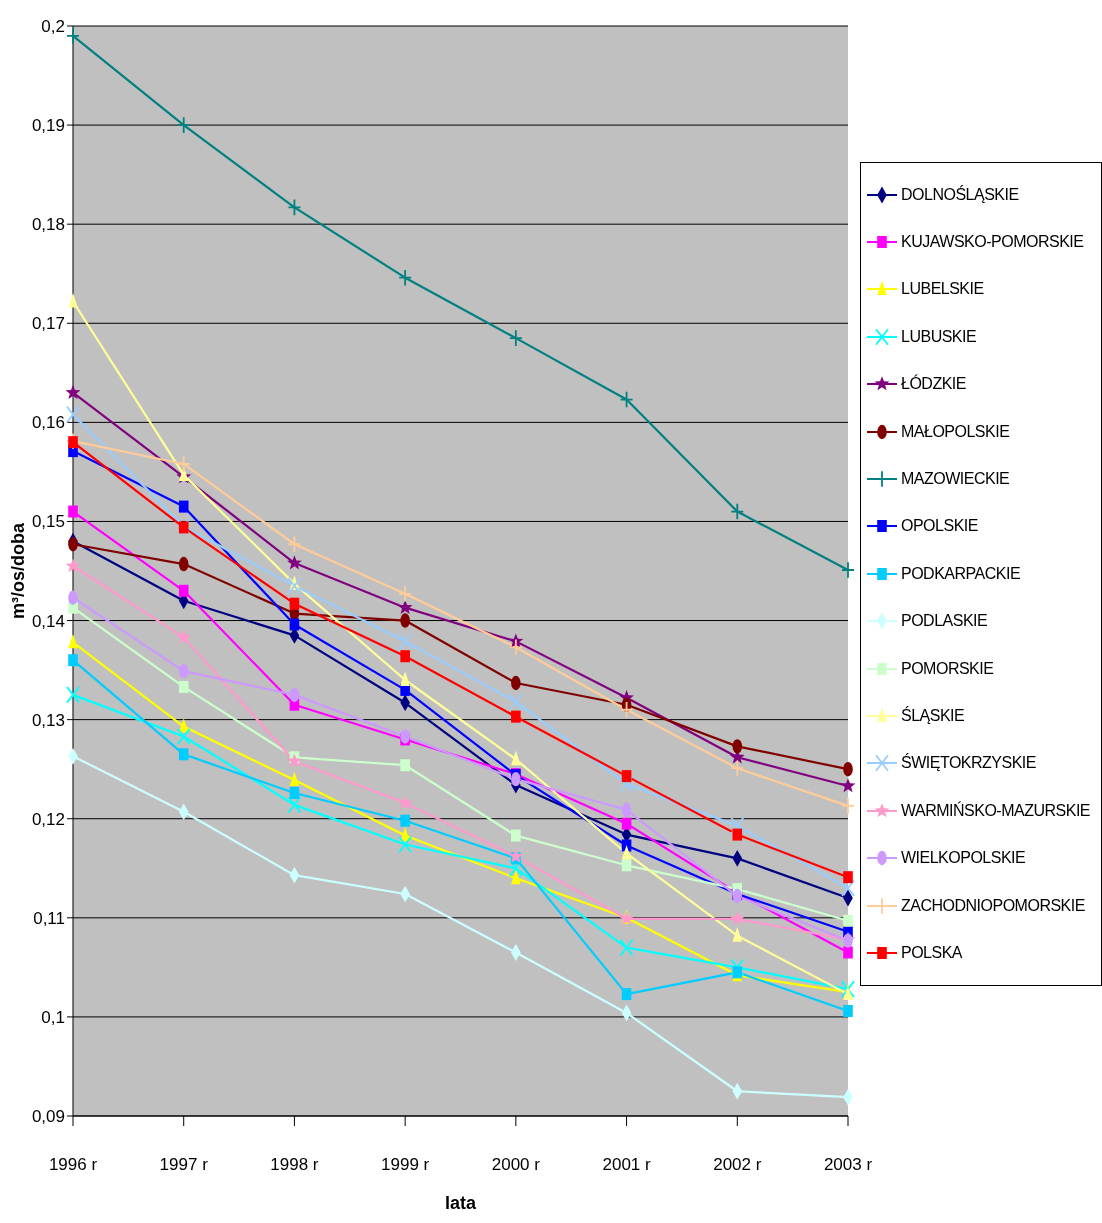 Image resolution: width=1102 pixels, height=1223 pixels. Describe the element at coordinates (992, 242) in the screenshot. I see `legend-label: KUJAWSKO-POMORSKIE` at that location.